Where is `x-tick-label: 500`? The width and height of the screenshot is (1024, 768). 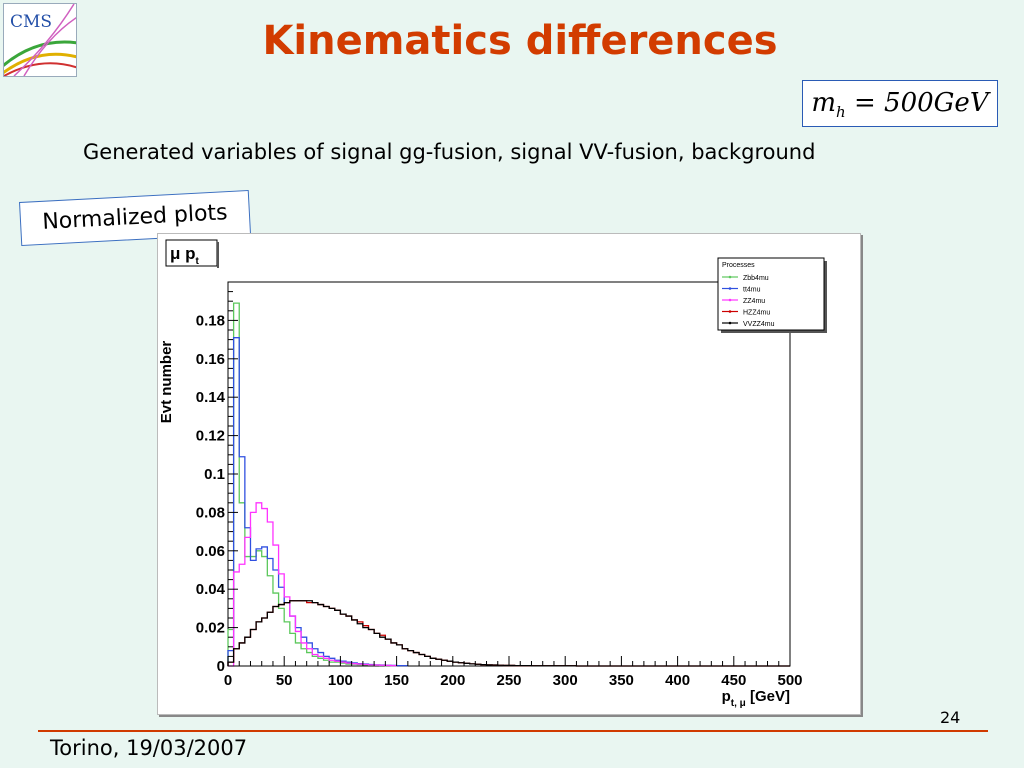 x-tick-label: 500 is located at coordinates (789, 680).